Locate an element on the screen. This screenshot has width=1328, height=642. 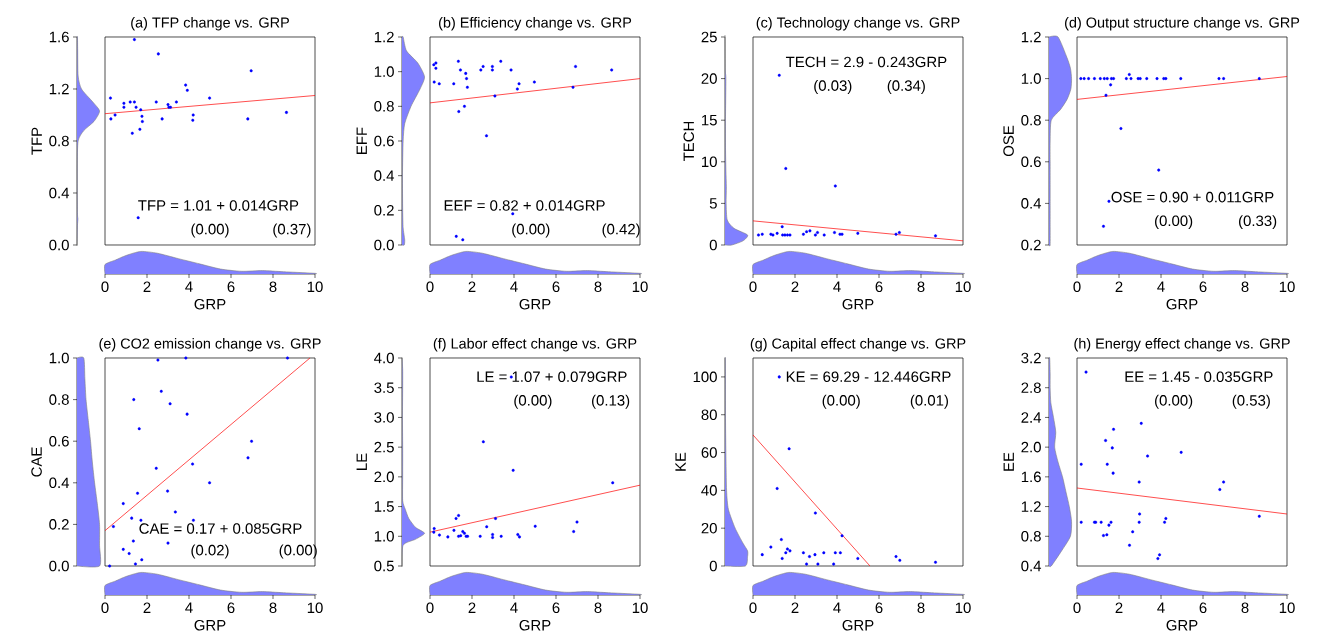
y-tick-label: 80 is located at coordinates (709, 415).